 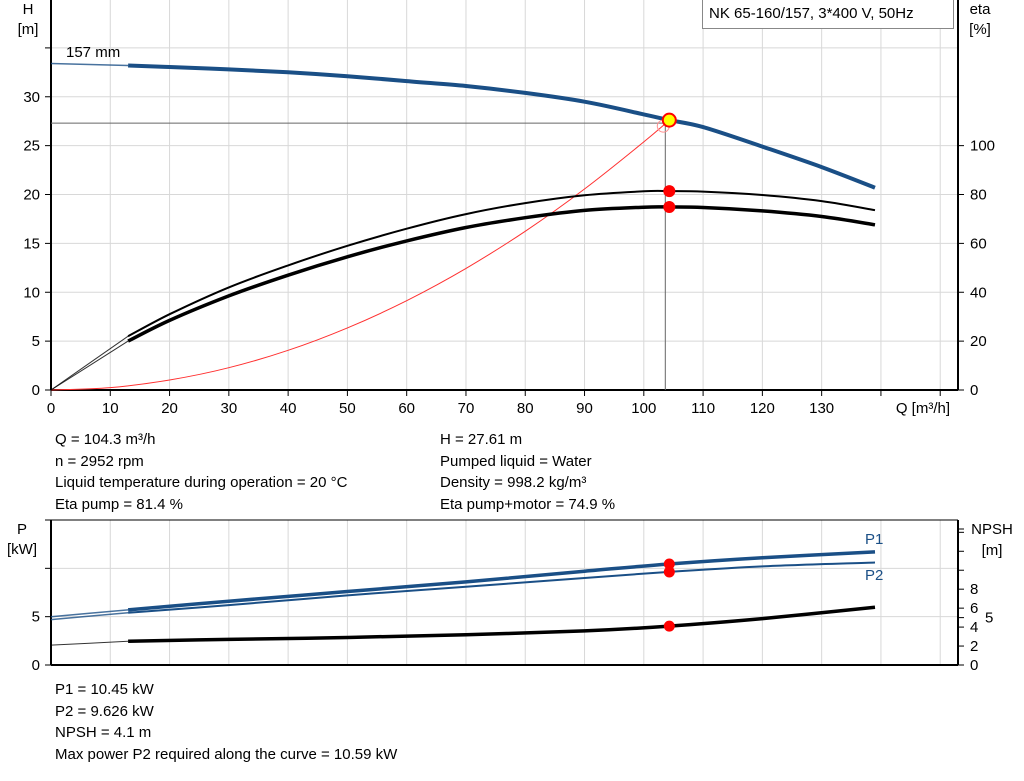 I want to click on x-tick-label: 30, so click(x=228, y=408).